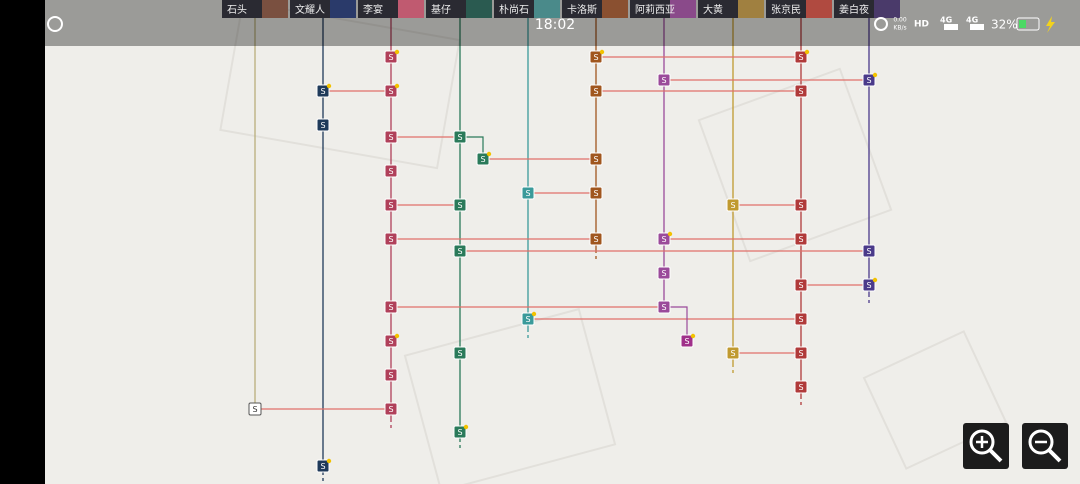 The width and height of the screenshot is (1080, 484). What do you see at coordinates (472, 147) in the screenshot?
I see `branch-bend` at bounding box center [472, 147].